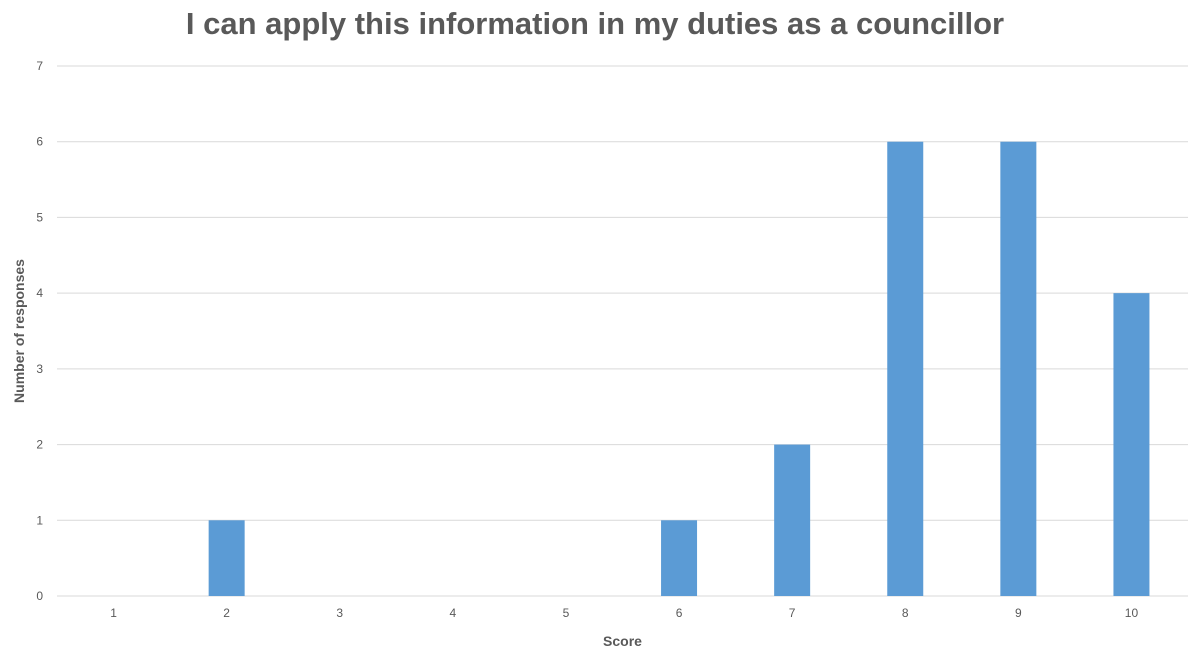  Describe the element at coordinates (1018, 613) in the screenshot. I see `x-tick-label: 9` at that location.